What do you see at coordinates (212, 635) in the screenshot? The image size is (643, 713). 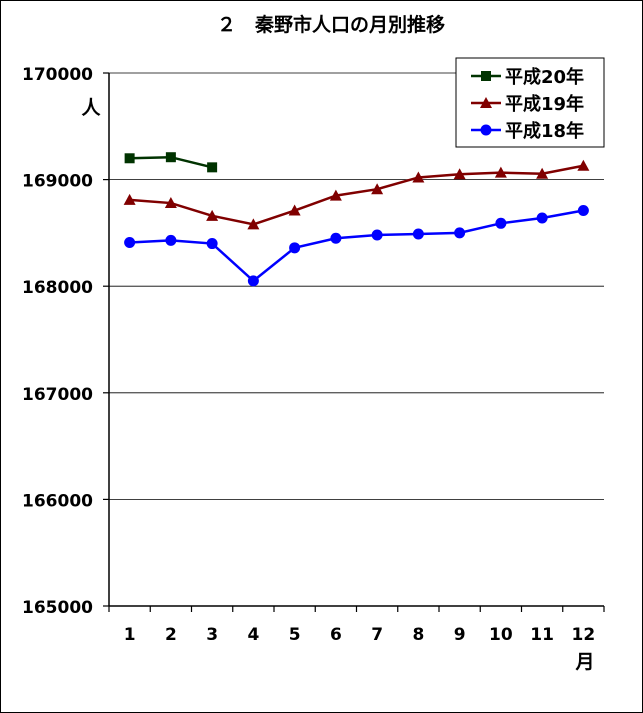 I see `x-tick-label: 3` at bounding box center [212, 635].